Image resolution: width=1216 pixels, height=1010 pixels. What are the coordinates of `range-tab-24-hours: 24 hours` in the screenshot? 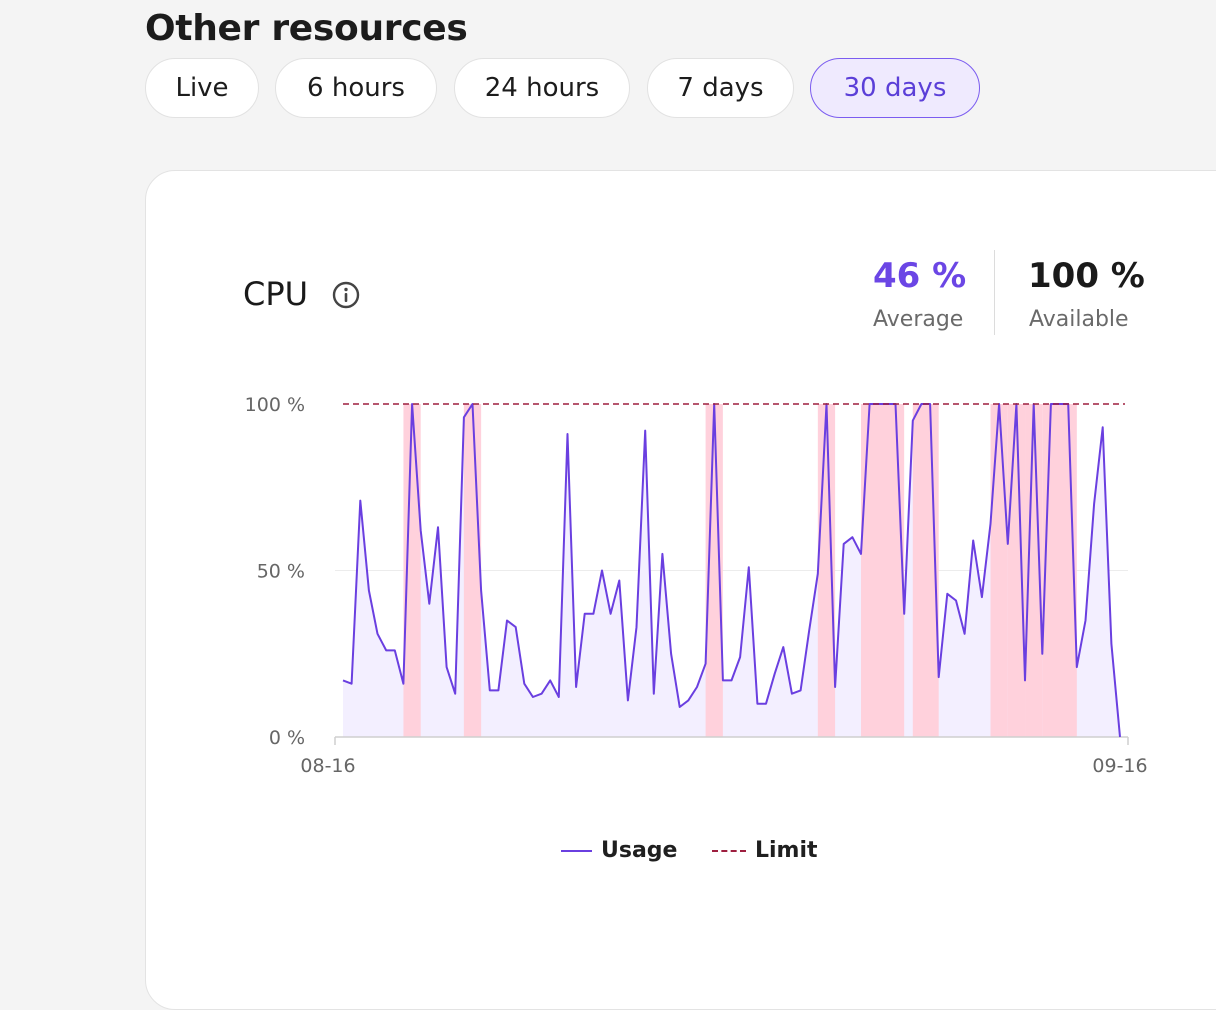 It's located at (542, 88).